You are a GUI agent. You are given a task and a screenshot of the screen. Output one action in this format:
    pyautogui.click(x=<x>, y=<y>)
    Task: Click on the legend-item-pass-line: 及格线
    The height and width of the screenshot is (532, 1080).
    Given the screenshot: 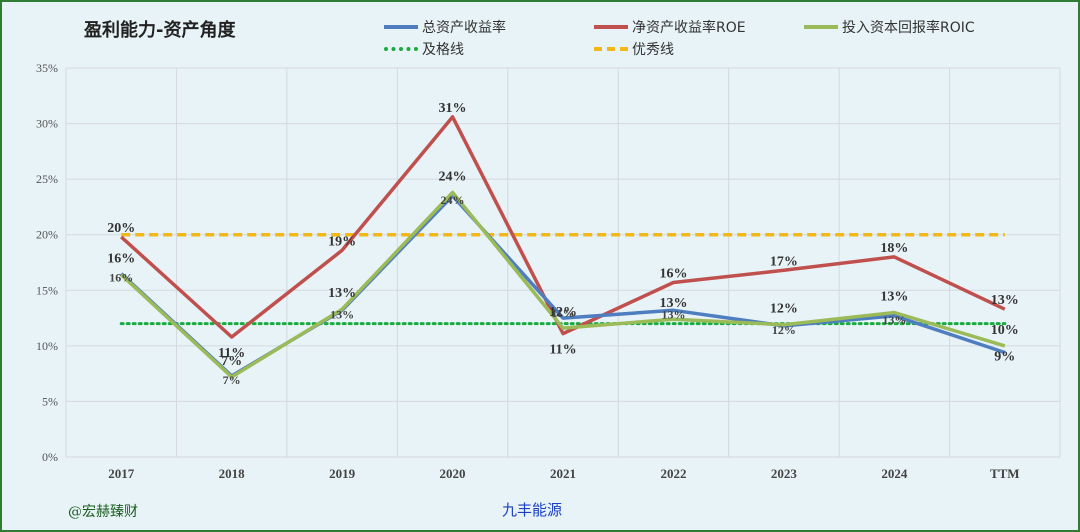 What is the action you would take?
    pyautogui.click(x=424, y=49)
    